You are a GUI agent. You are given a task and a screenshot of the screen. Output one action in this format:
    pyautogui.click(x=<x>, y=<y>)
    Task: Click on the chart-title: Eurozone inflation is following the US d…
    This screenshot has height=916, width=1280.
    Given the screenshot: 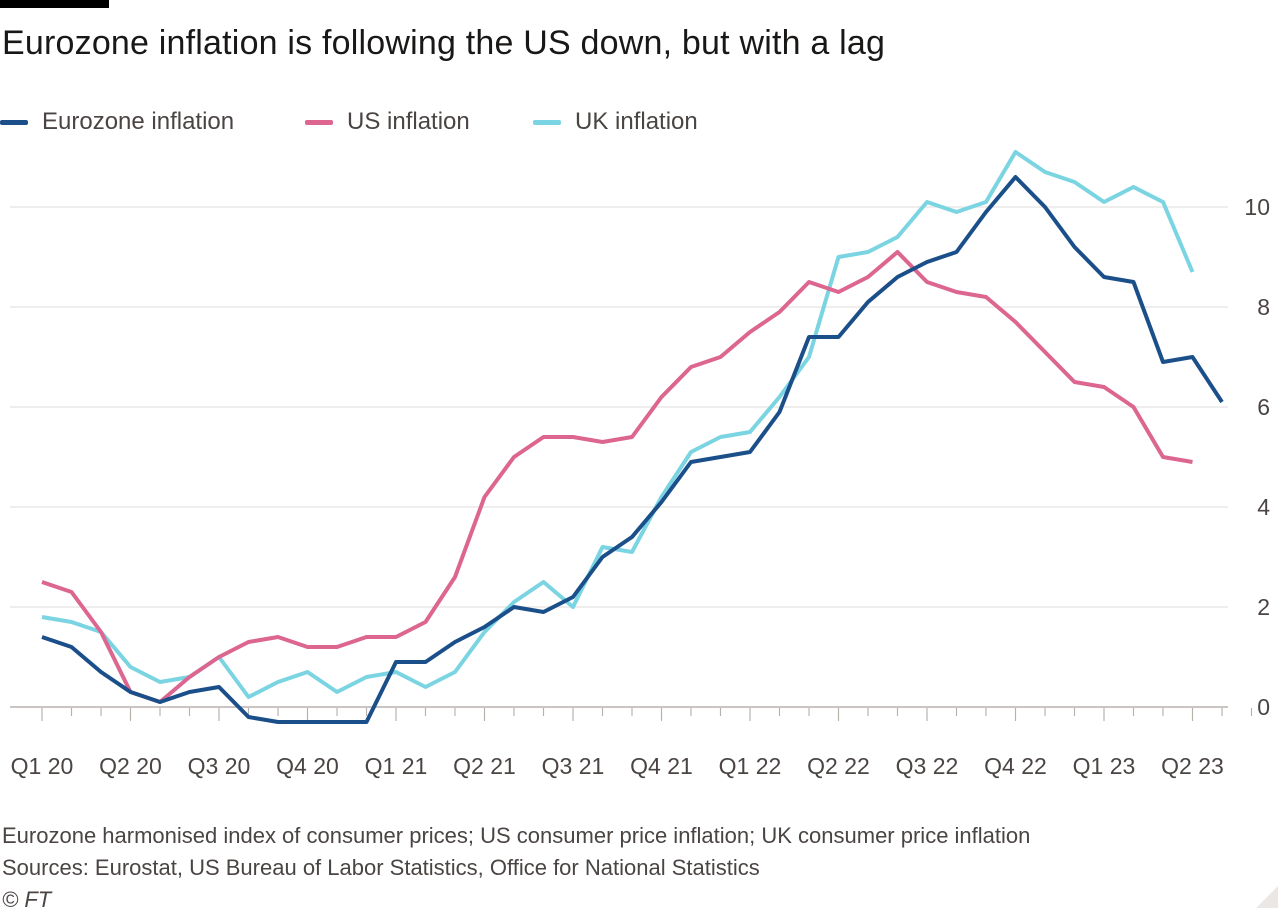 What is the action you would take?
    pyautogui.click(x=444, y=43)
    